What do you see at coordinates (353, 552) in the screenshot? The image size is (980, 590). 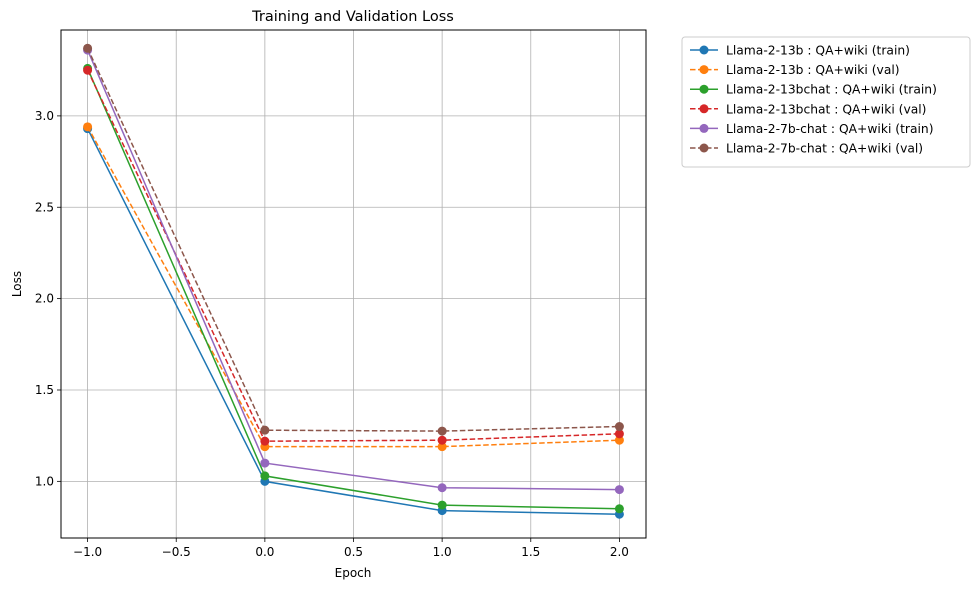 I see `x-tick-label: 0.5` at bounding box center [353, 552].